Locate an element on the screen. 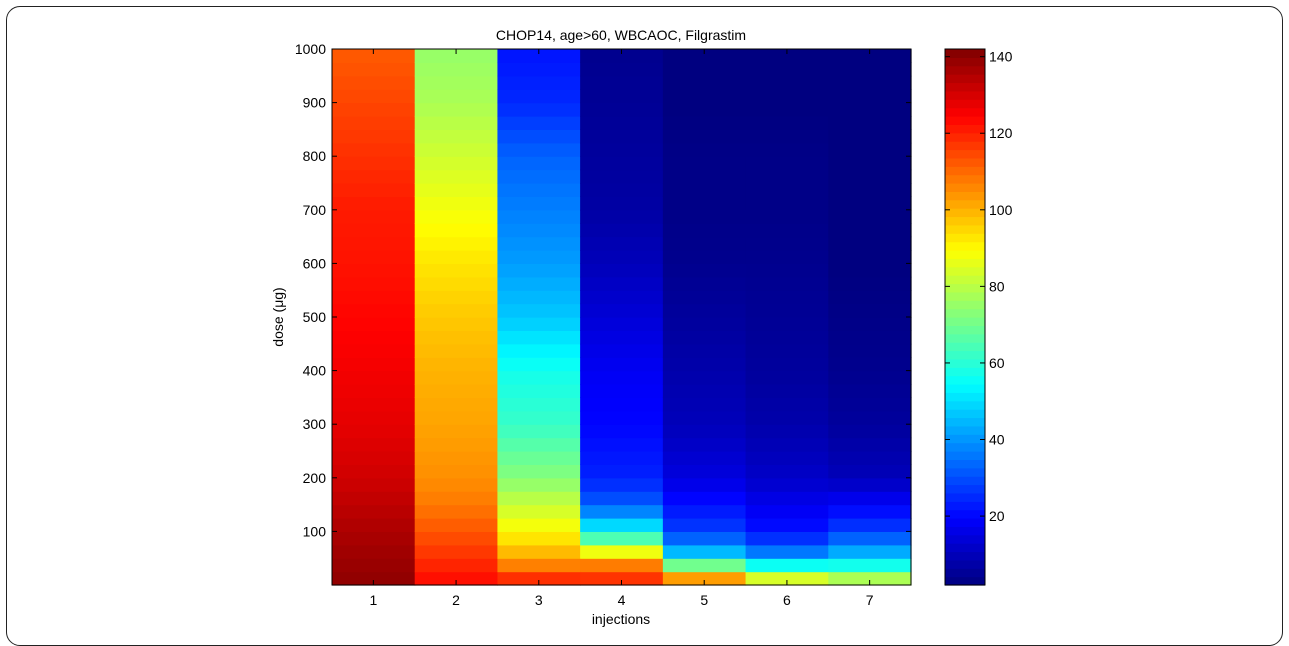  x-tick-label: 7 is located at coordinates (870, 600).